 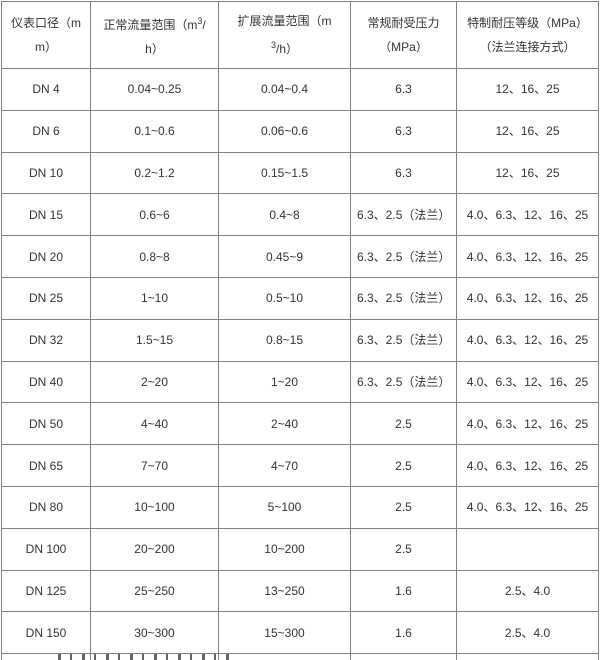 I want to click on table-row: DN 6 0.1~0.6 0.06~0.6 6.3 12、16、25, so click(x=300, y=131).